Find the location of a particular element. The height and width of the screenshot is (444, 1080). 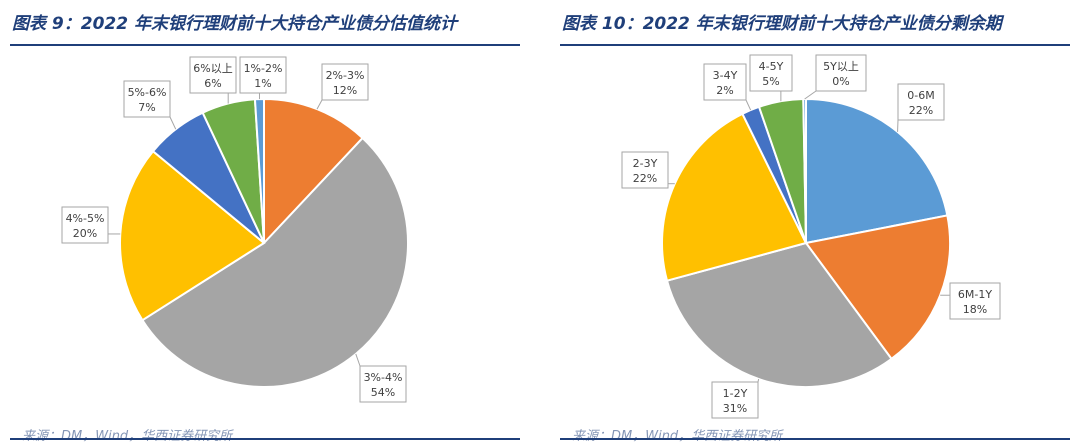

left-label-4pct-5pct: 4%-5% 20% is located at coordinates (85, 225).